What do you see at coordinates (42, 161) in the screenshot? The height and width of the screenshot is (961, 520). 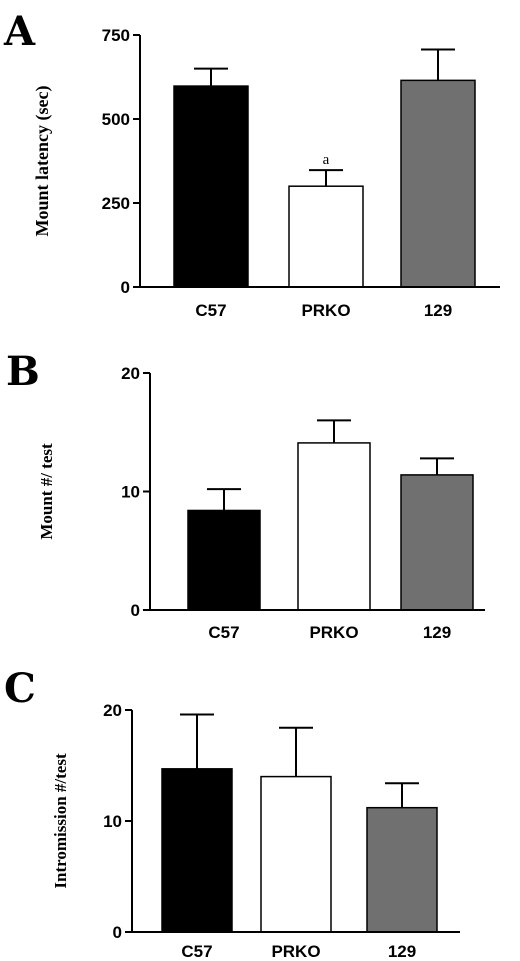 I see `y-axis-label: Mount latency (sec)` at bounding box center [42, 161].